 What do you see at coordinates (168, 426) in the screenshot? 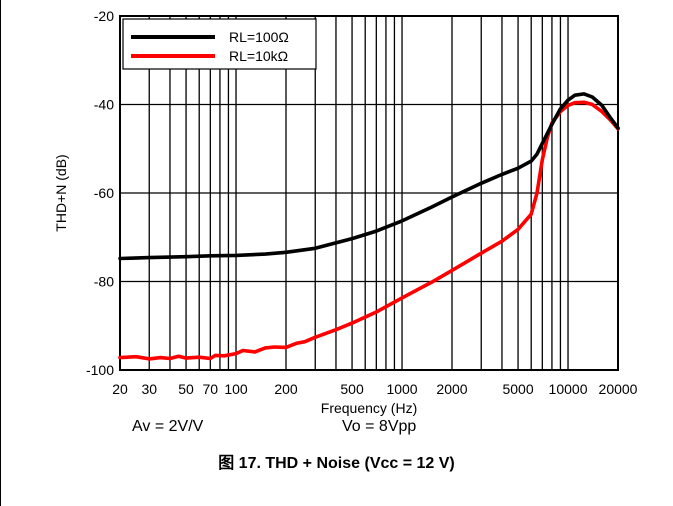
I see `gain-note: Av = 2V/V` at bounding box center [168, 426].